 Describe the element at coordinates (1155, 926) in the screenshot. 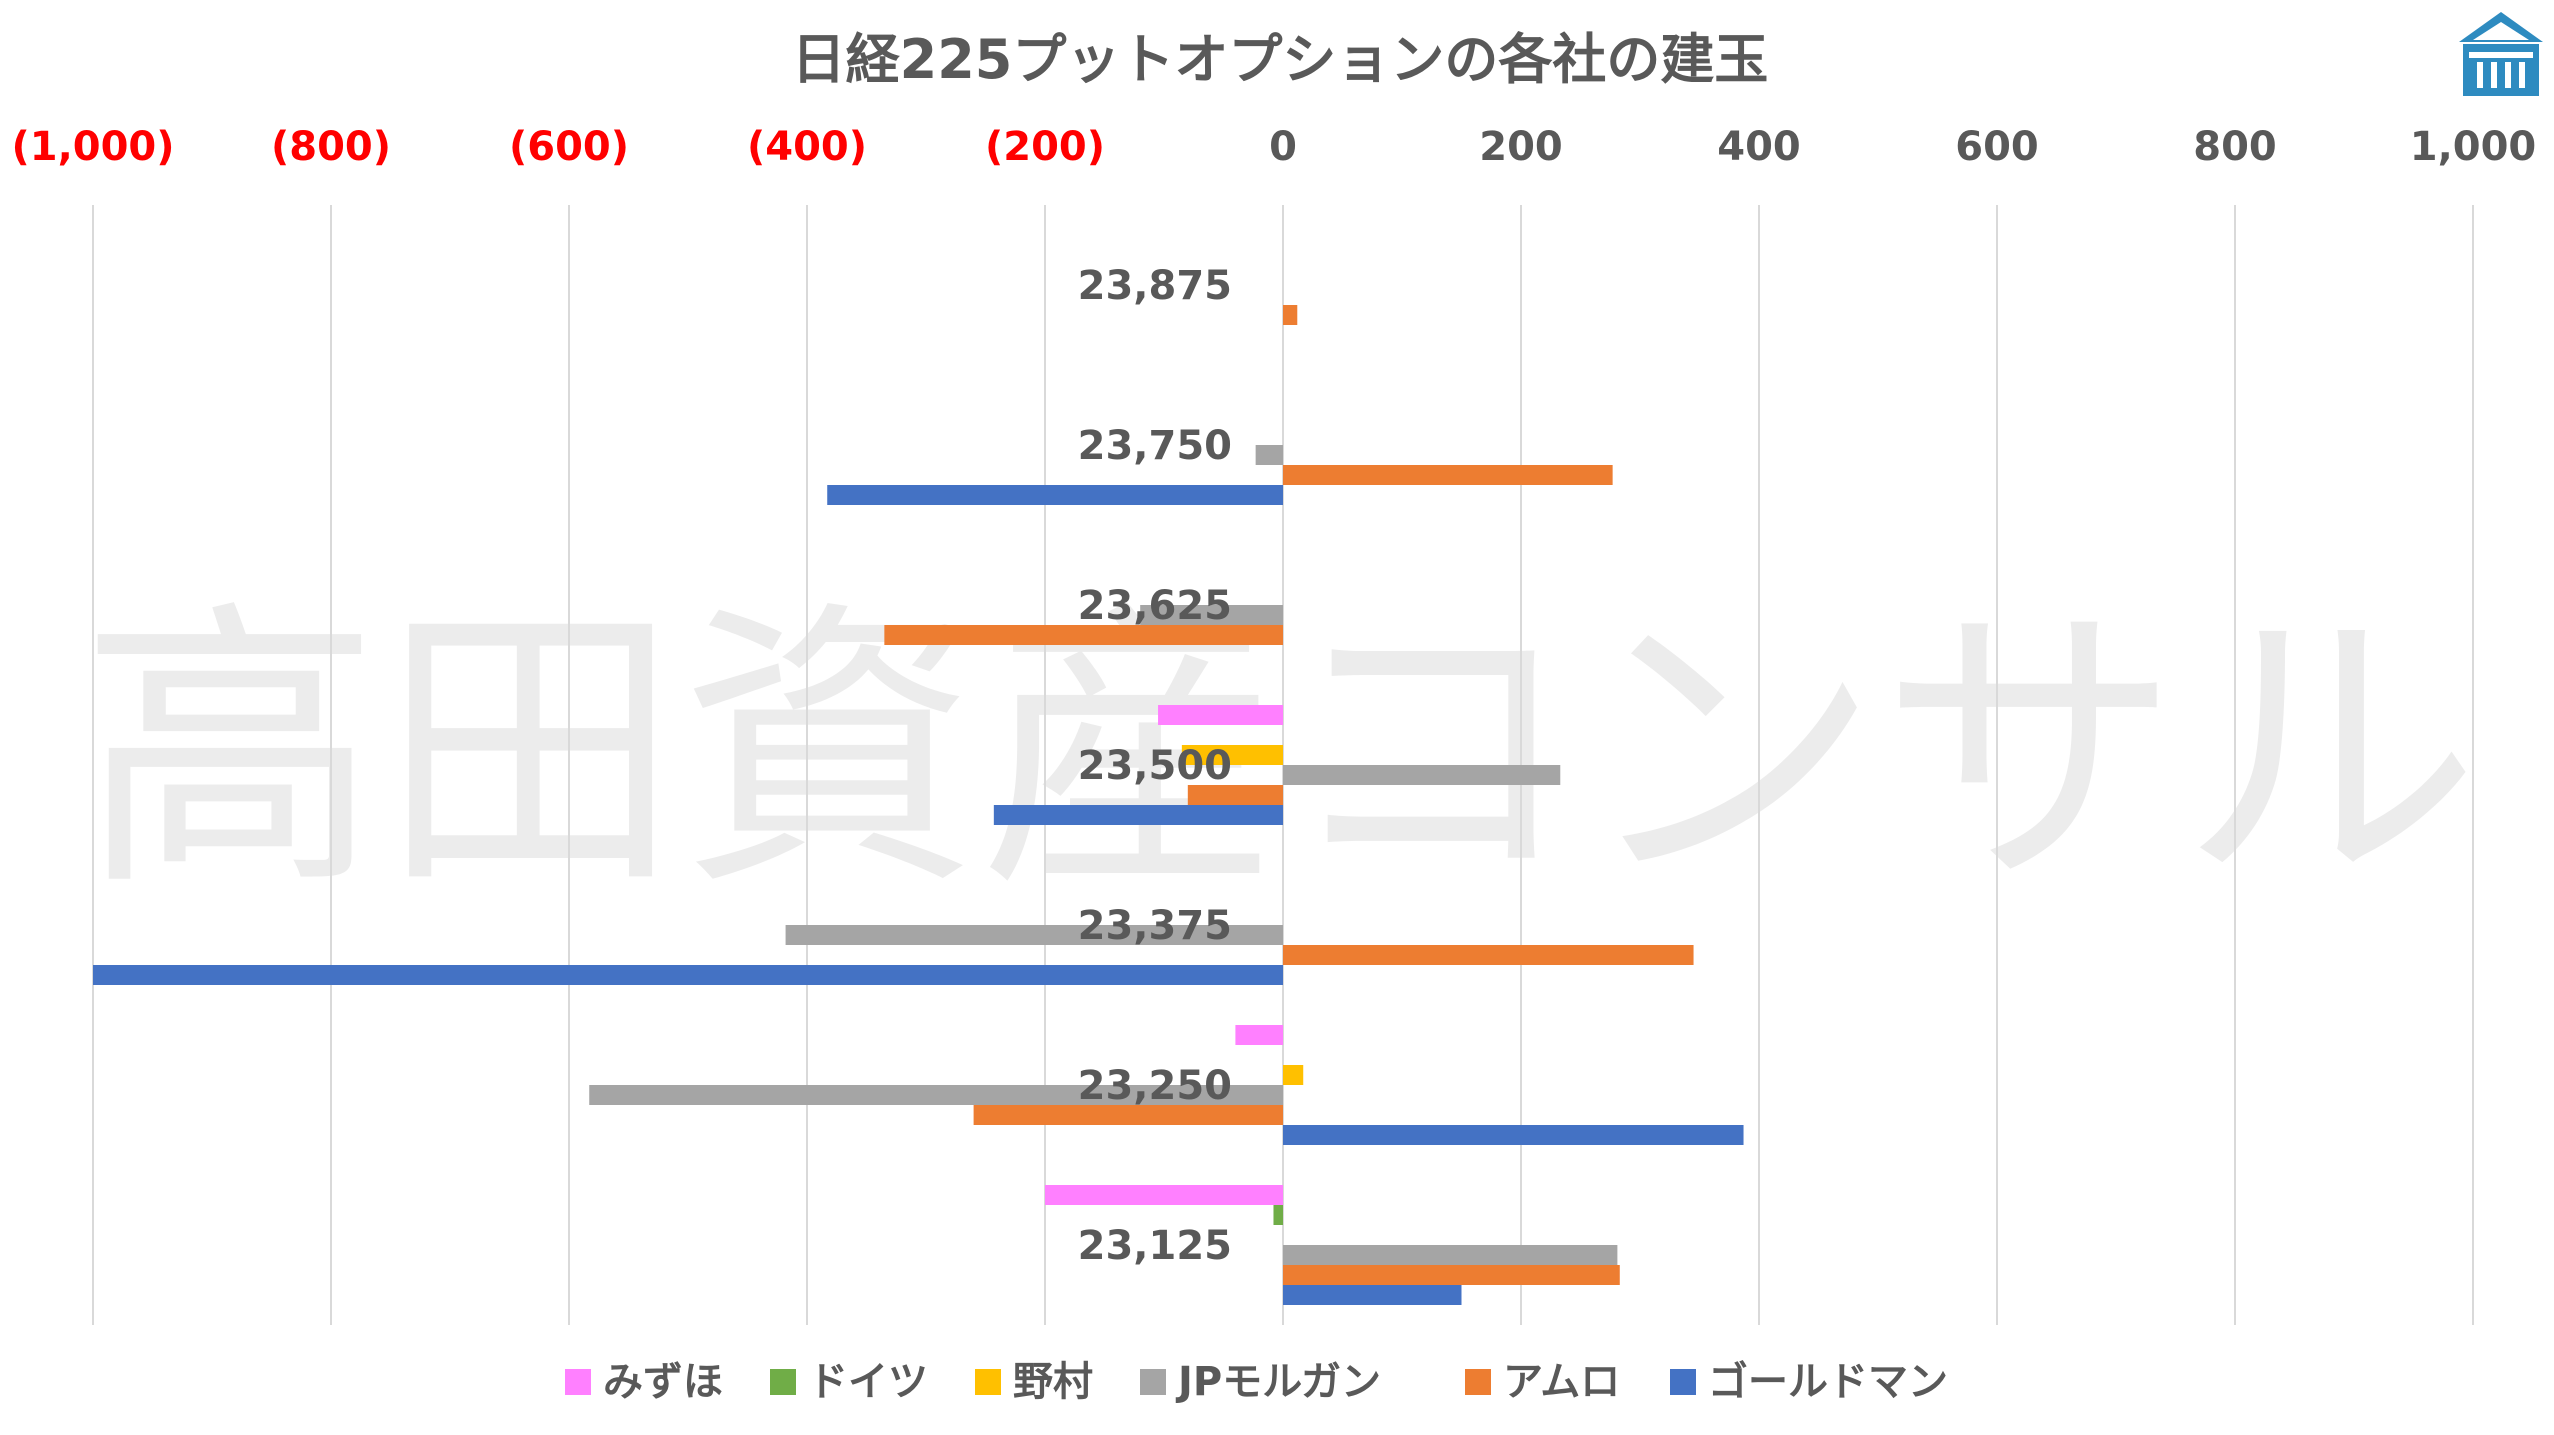

I see `category-label: 23,375` at that location.